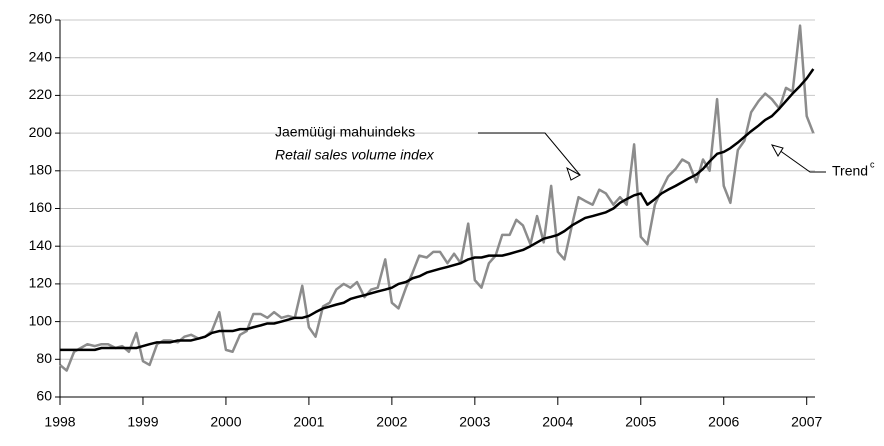  Describe the element at coordinates (41, 94) in the screenshot. I see `y-tick-label: 220` at that location.